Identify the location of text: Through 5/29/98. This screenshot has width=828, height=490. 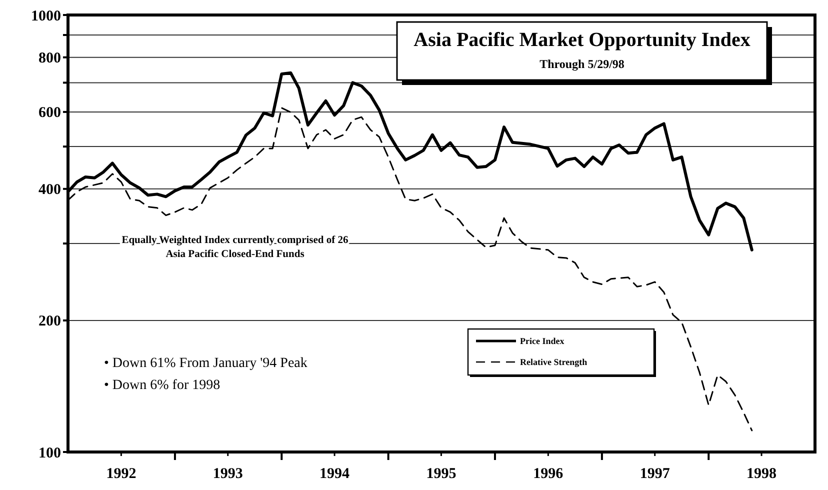
(582, 64).